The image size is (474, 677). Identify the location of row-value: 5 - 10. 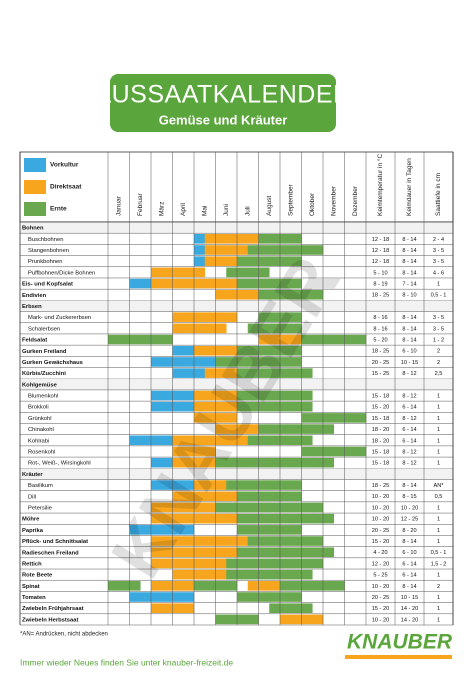
(380, 273).